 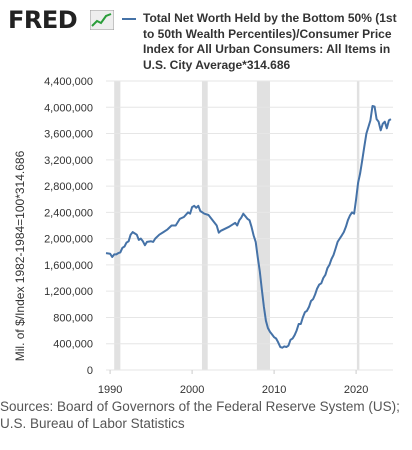 What do you see at coordinates (68, 213) in the screenshot?
I see `y-tick-label: 2,400,000` at bounding box center [68, 213].